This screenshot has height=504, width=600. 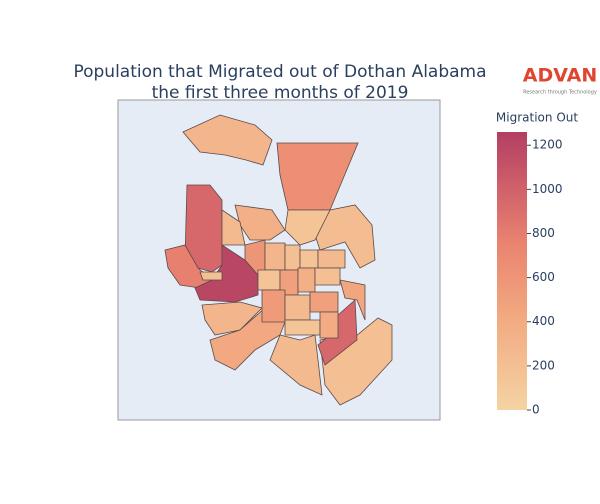 I want to click on colorbar-tick-label: 1200, so click(x=547, y=145).